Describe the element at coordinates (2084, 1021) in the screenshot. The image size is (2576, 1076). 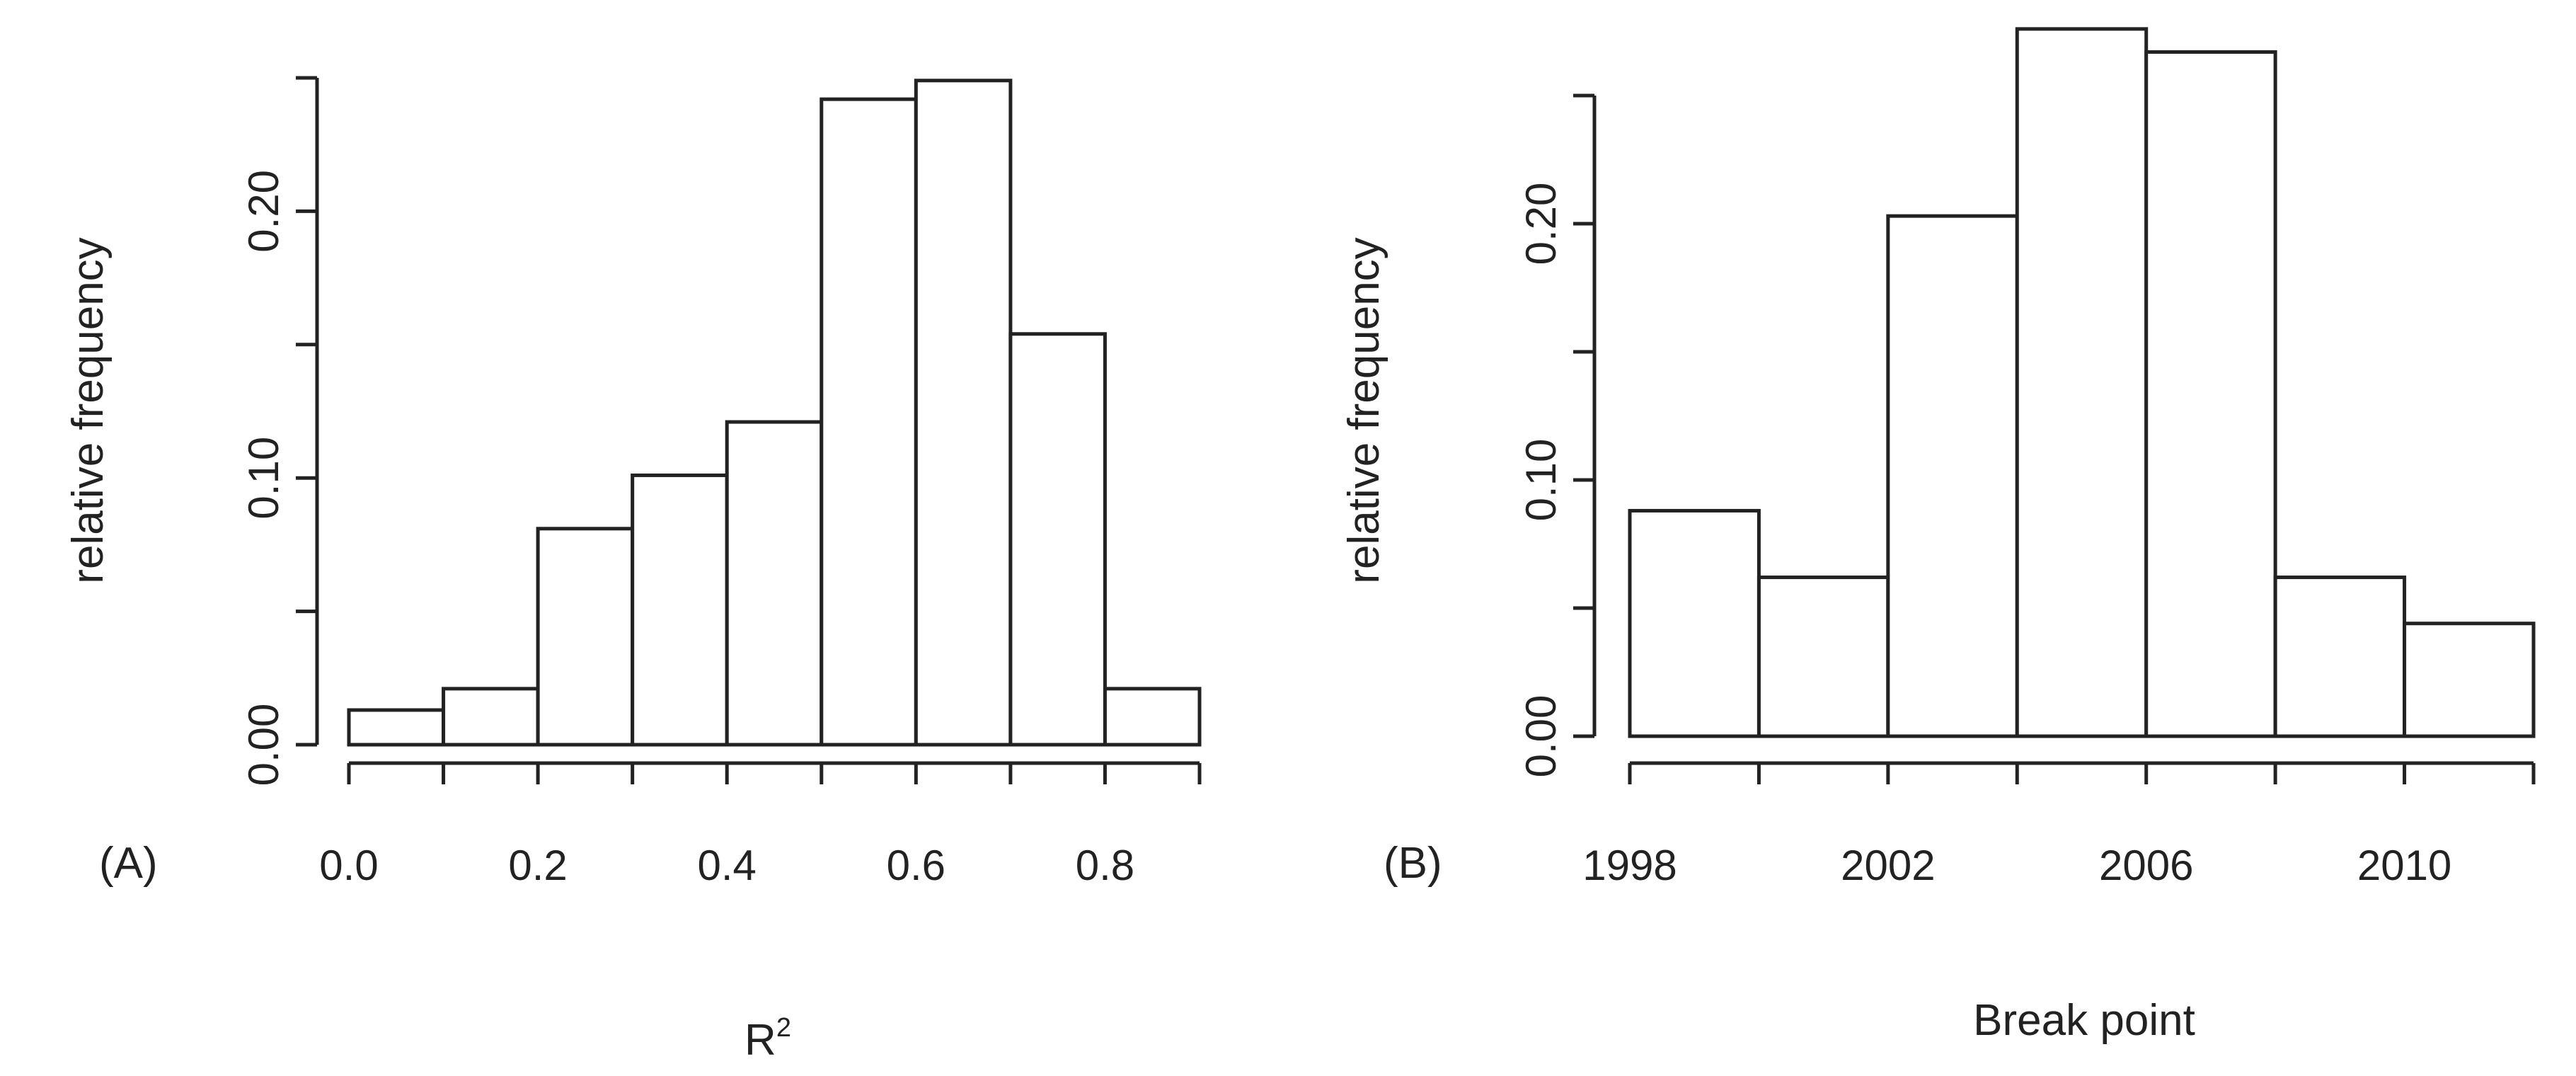
I see `x-axis-title: Break point` at that location.